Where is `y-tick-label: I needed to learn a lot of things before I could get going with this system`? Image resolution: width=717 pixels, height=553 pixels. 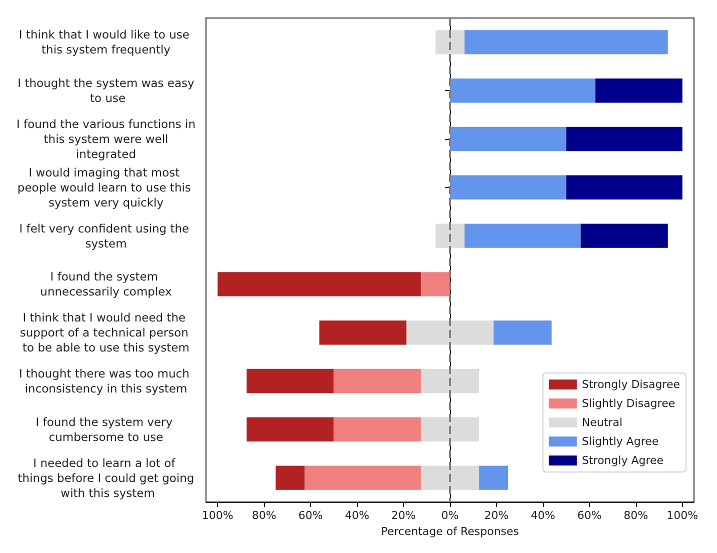 y-tick-label: I needed to learn a lot of things before I could get going with this system is located at coordinates (106, 478).